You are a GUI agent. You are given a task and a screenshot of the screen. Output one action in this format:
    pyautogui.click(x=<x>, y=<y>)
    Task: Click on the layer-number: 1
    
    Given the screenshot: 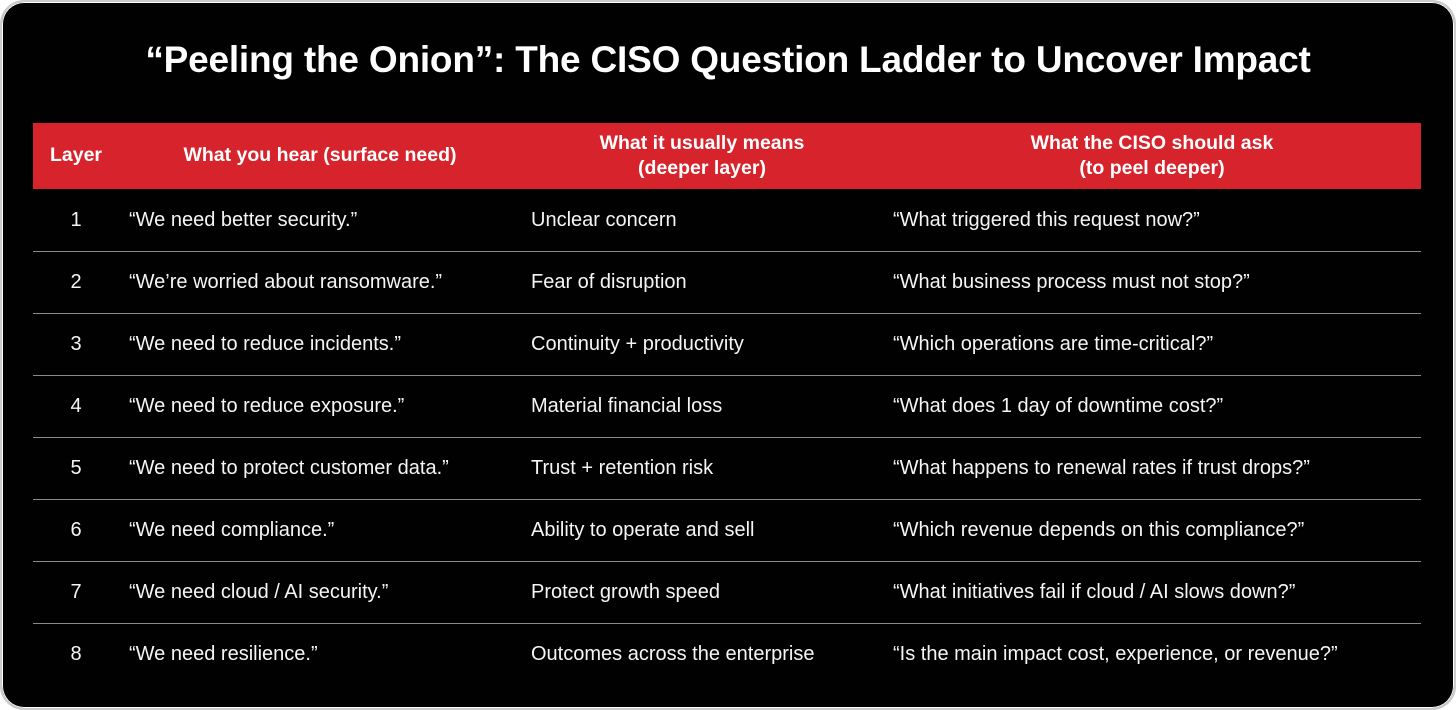 What is the action you would take?
    pyautogui.click(x=76, y=219)
    